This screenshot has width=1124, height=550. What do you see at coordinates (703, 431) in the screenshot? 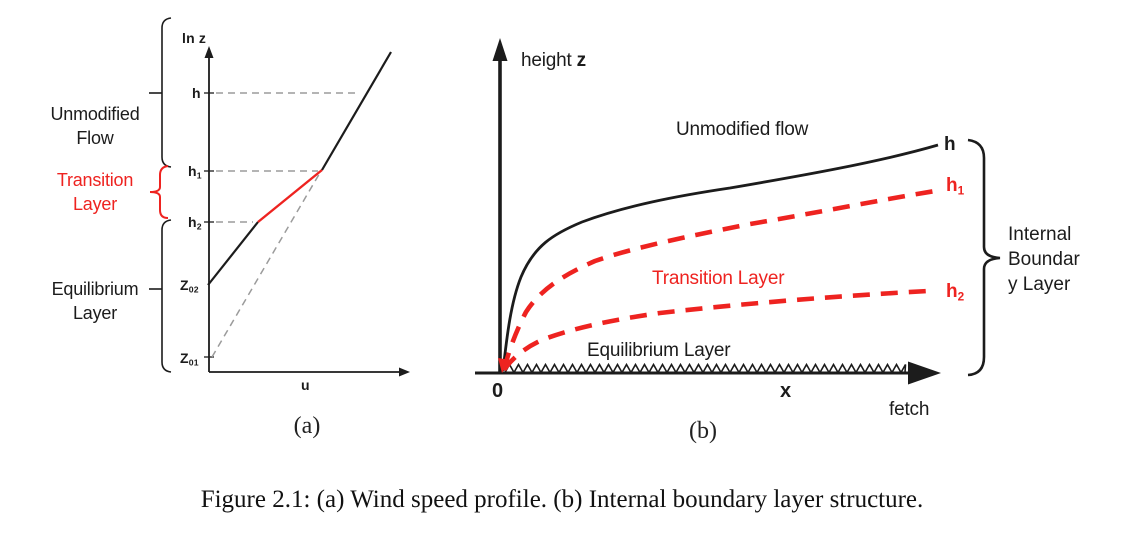
I see `b-panel-label: (b)` at bounding box center [703, 431].